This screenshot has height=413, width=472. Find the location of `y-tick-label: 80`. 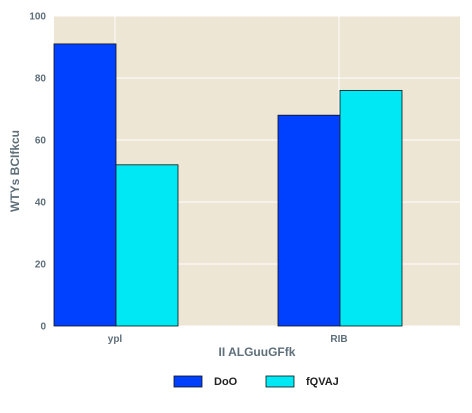

y-tick-label: 80 is located at coordinates (41, 79).